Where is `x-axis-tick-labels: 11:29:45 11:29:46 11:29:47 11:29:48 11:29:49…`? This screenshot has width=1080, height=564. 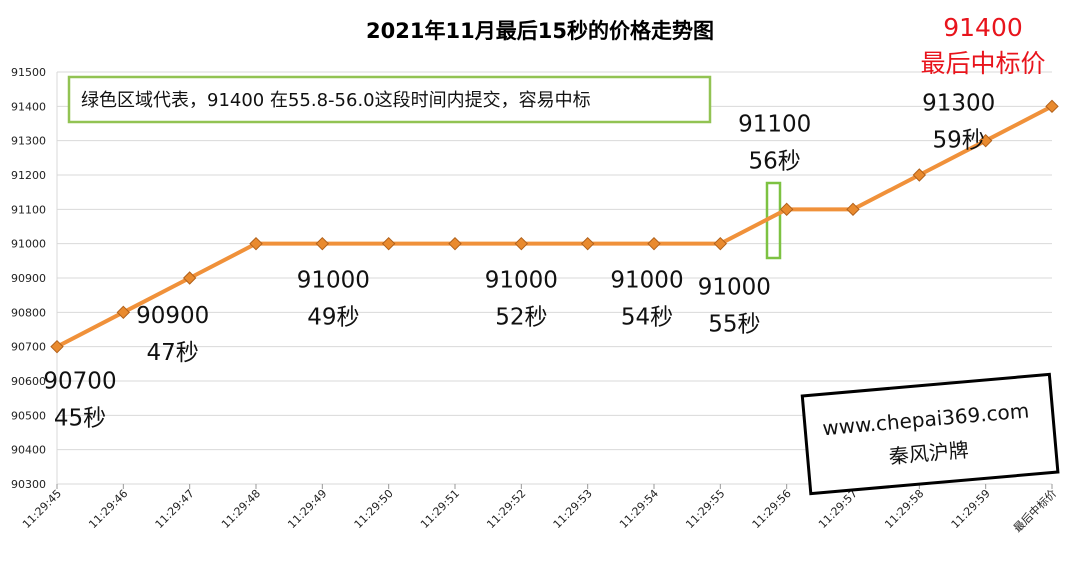 x-axis-tick-labels: 11:29:45 11:29:46 11:29:47 11:29:48 11:29:49… is located at coordinates (539, 510).